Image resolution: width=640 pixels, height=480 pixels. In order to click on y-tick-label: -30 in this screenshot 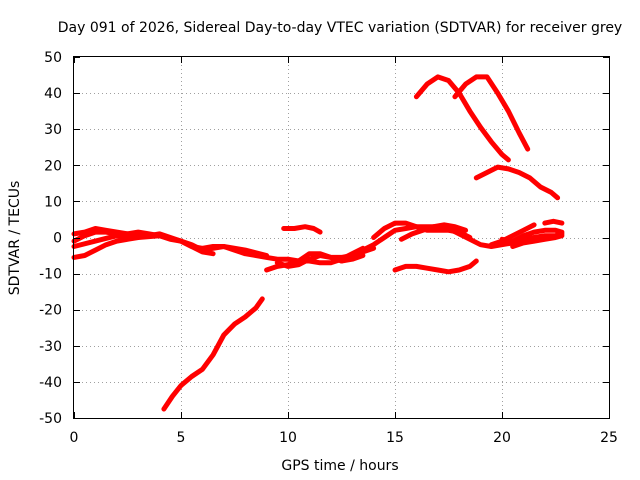, I will do `click(50, 347)`.